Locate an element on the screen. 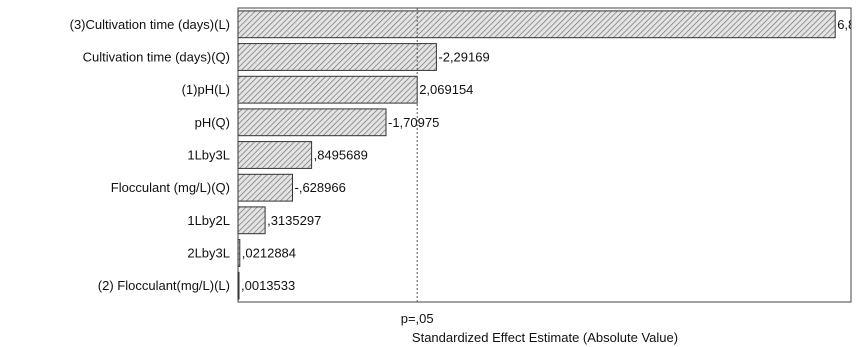  value-label: 2,069154 is located at coordinates (446, 89).